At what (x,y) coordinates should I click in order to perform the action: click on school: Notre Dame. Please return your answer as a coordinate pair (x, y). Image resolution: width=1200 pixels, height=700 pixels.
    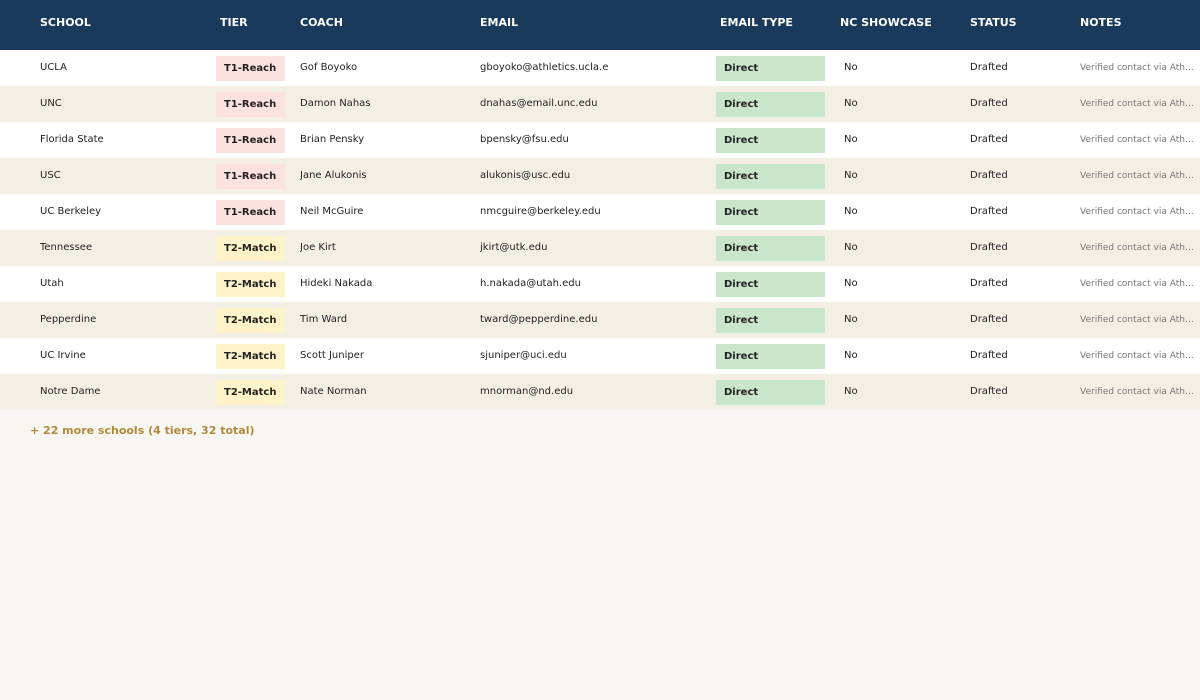
    Looking at the image, I should click on (70, 391).